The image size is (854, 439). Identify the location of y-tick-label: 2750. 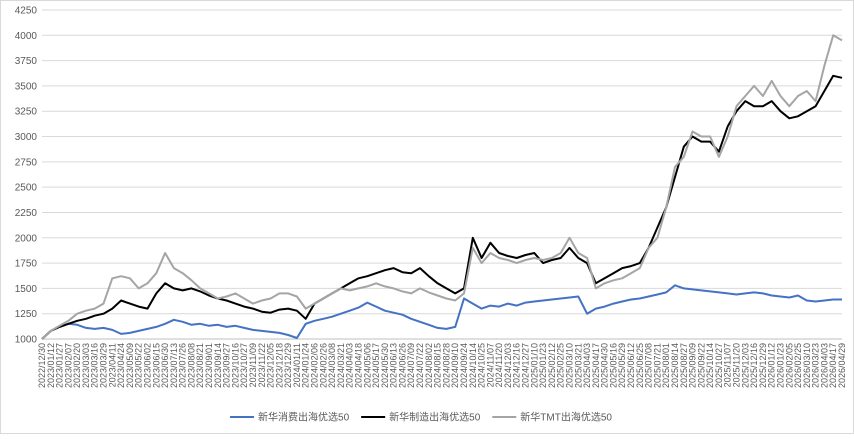
(26, 162).